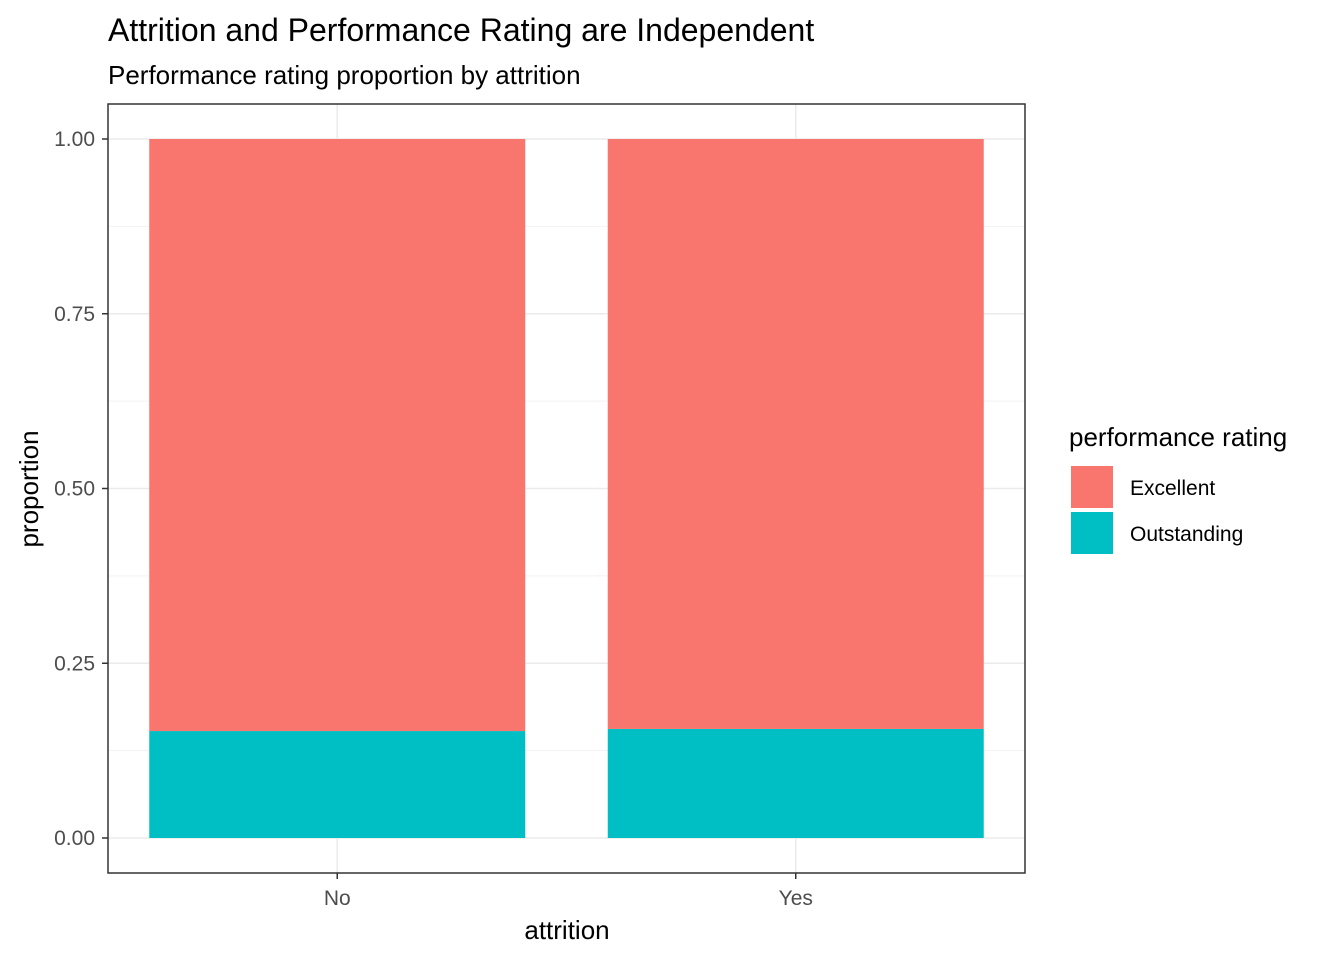  I want to click on legend-key-excellent, so click(1092, 487).